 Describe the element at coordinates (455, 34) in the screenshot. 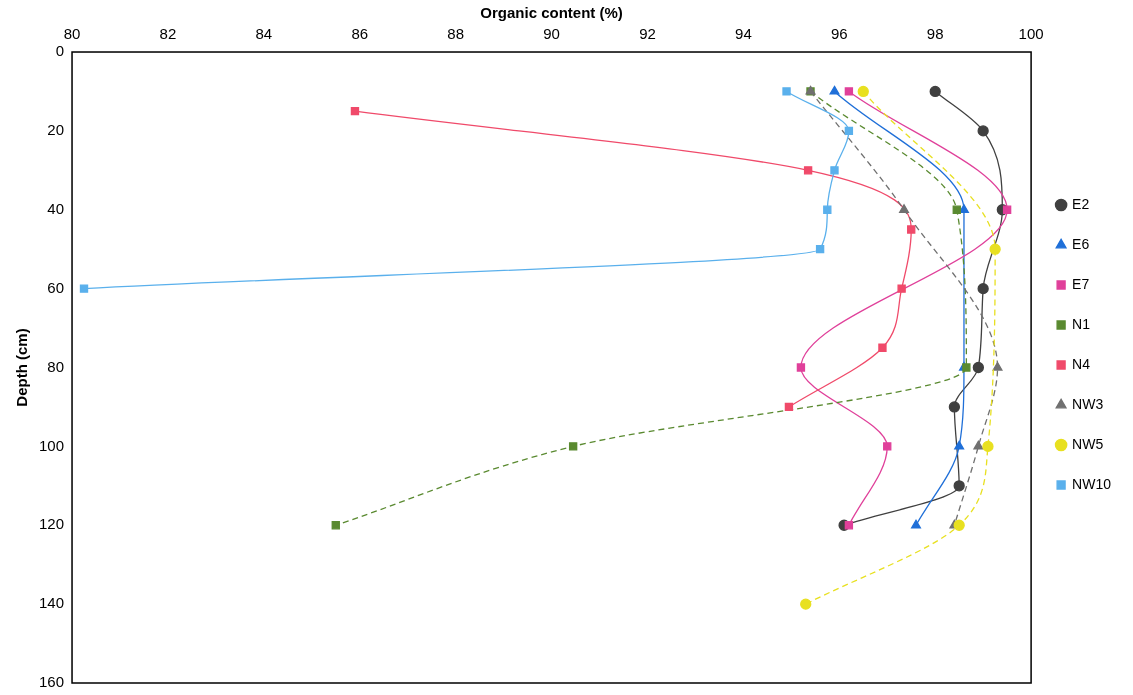

I see `x-tick-label: 88` at that location.